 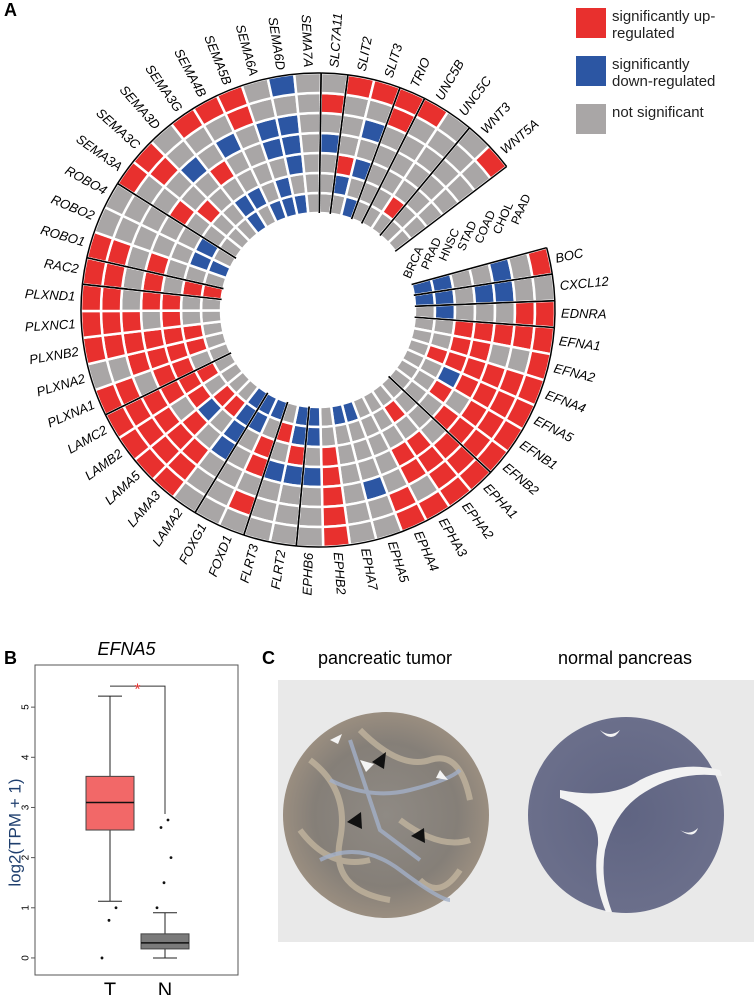 What do you see at coordinates (385, 658) in the screenshot?
I see `image-label: pancreatic tumor` at bounding box center [385, 658].